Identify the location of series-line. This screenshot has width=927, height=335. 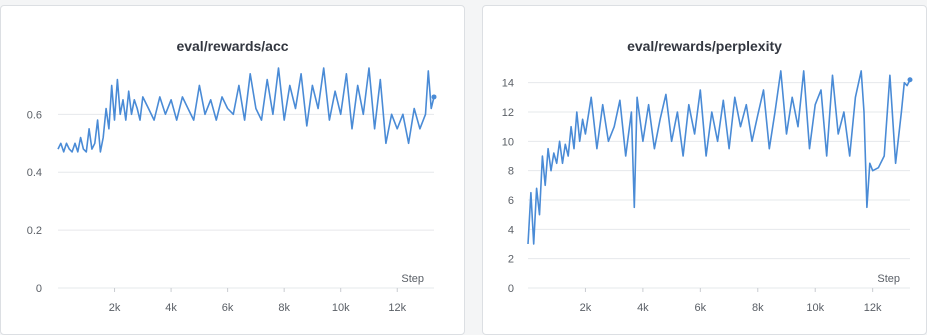
(246, 110).